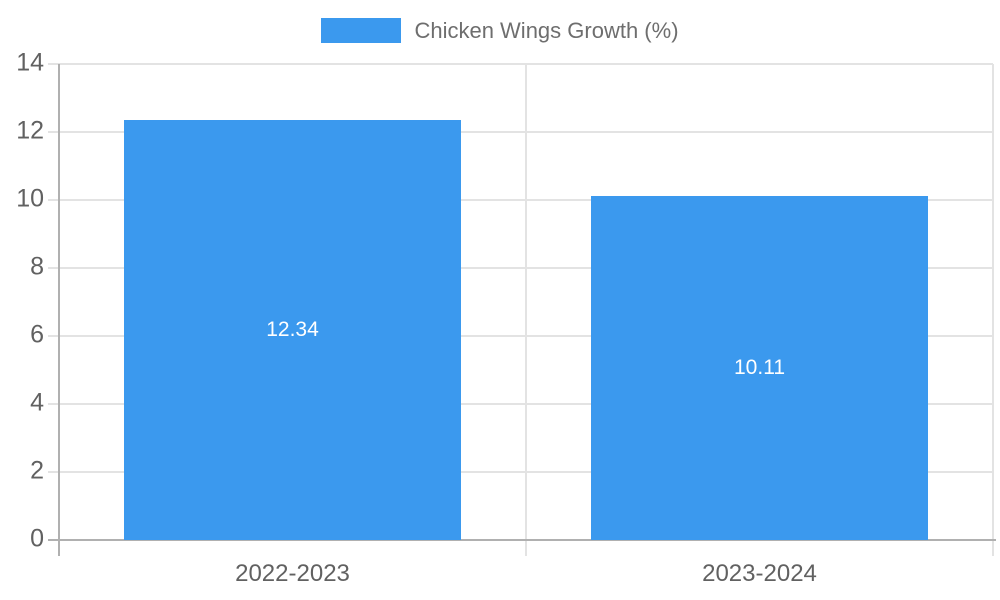  What do you see at coordinates (759, 573) in the screenshot?
I see `x-axis-label: 2023-2024` at bounding box center [759, 573].